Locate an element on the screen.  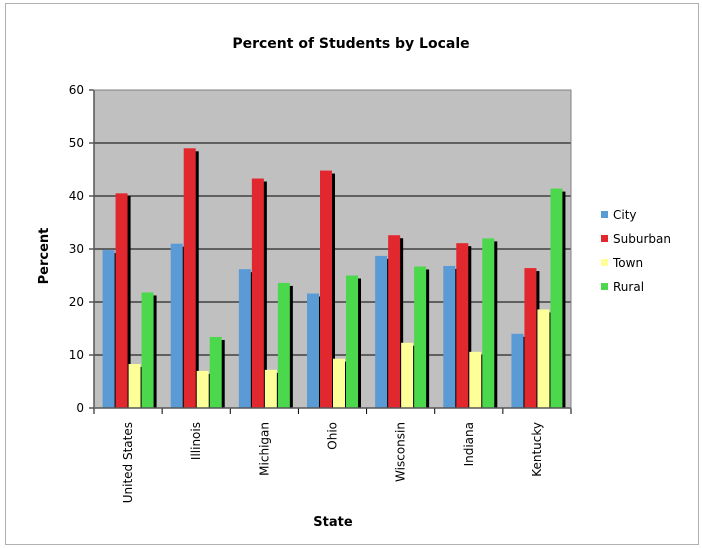
x-tick-label: Illinois is located at coordinates (196, 441).